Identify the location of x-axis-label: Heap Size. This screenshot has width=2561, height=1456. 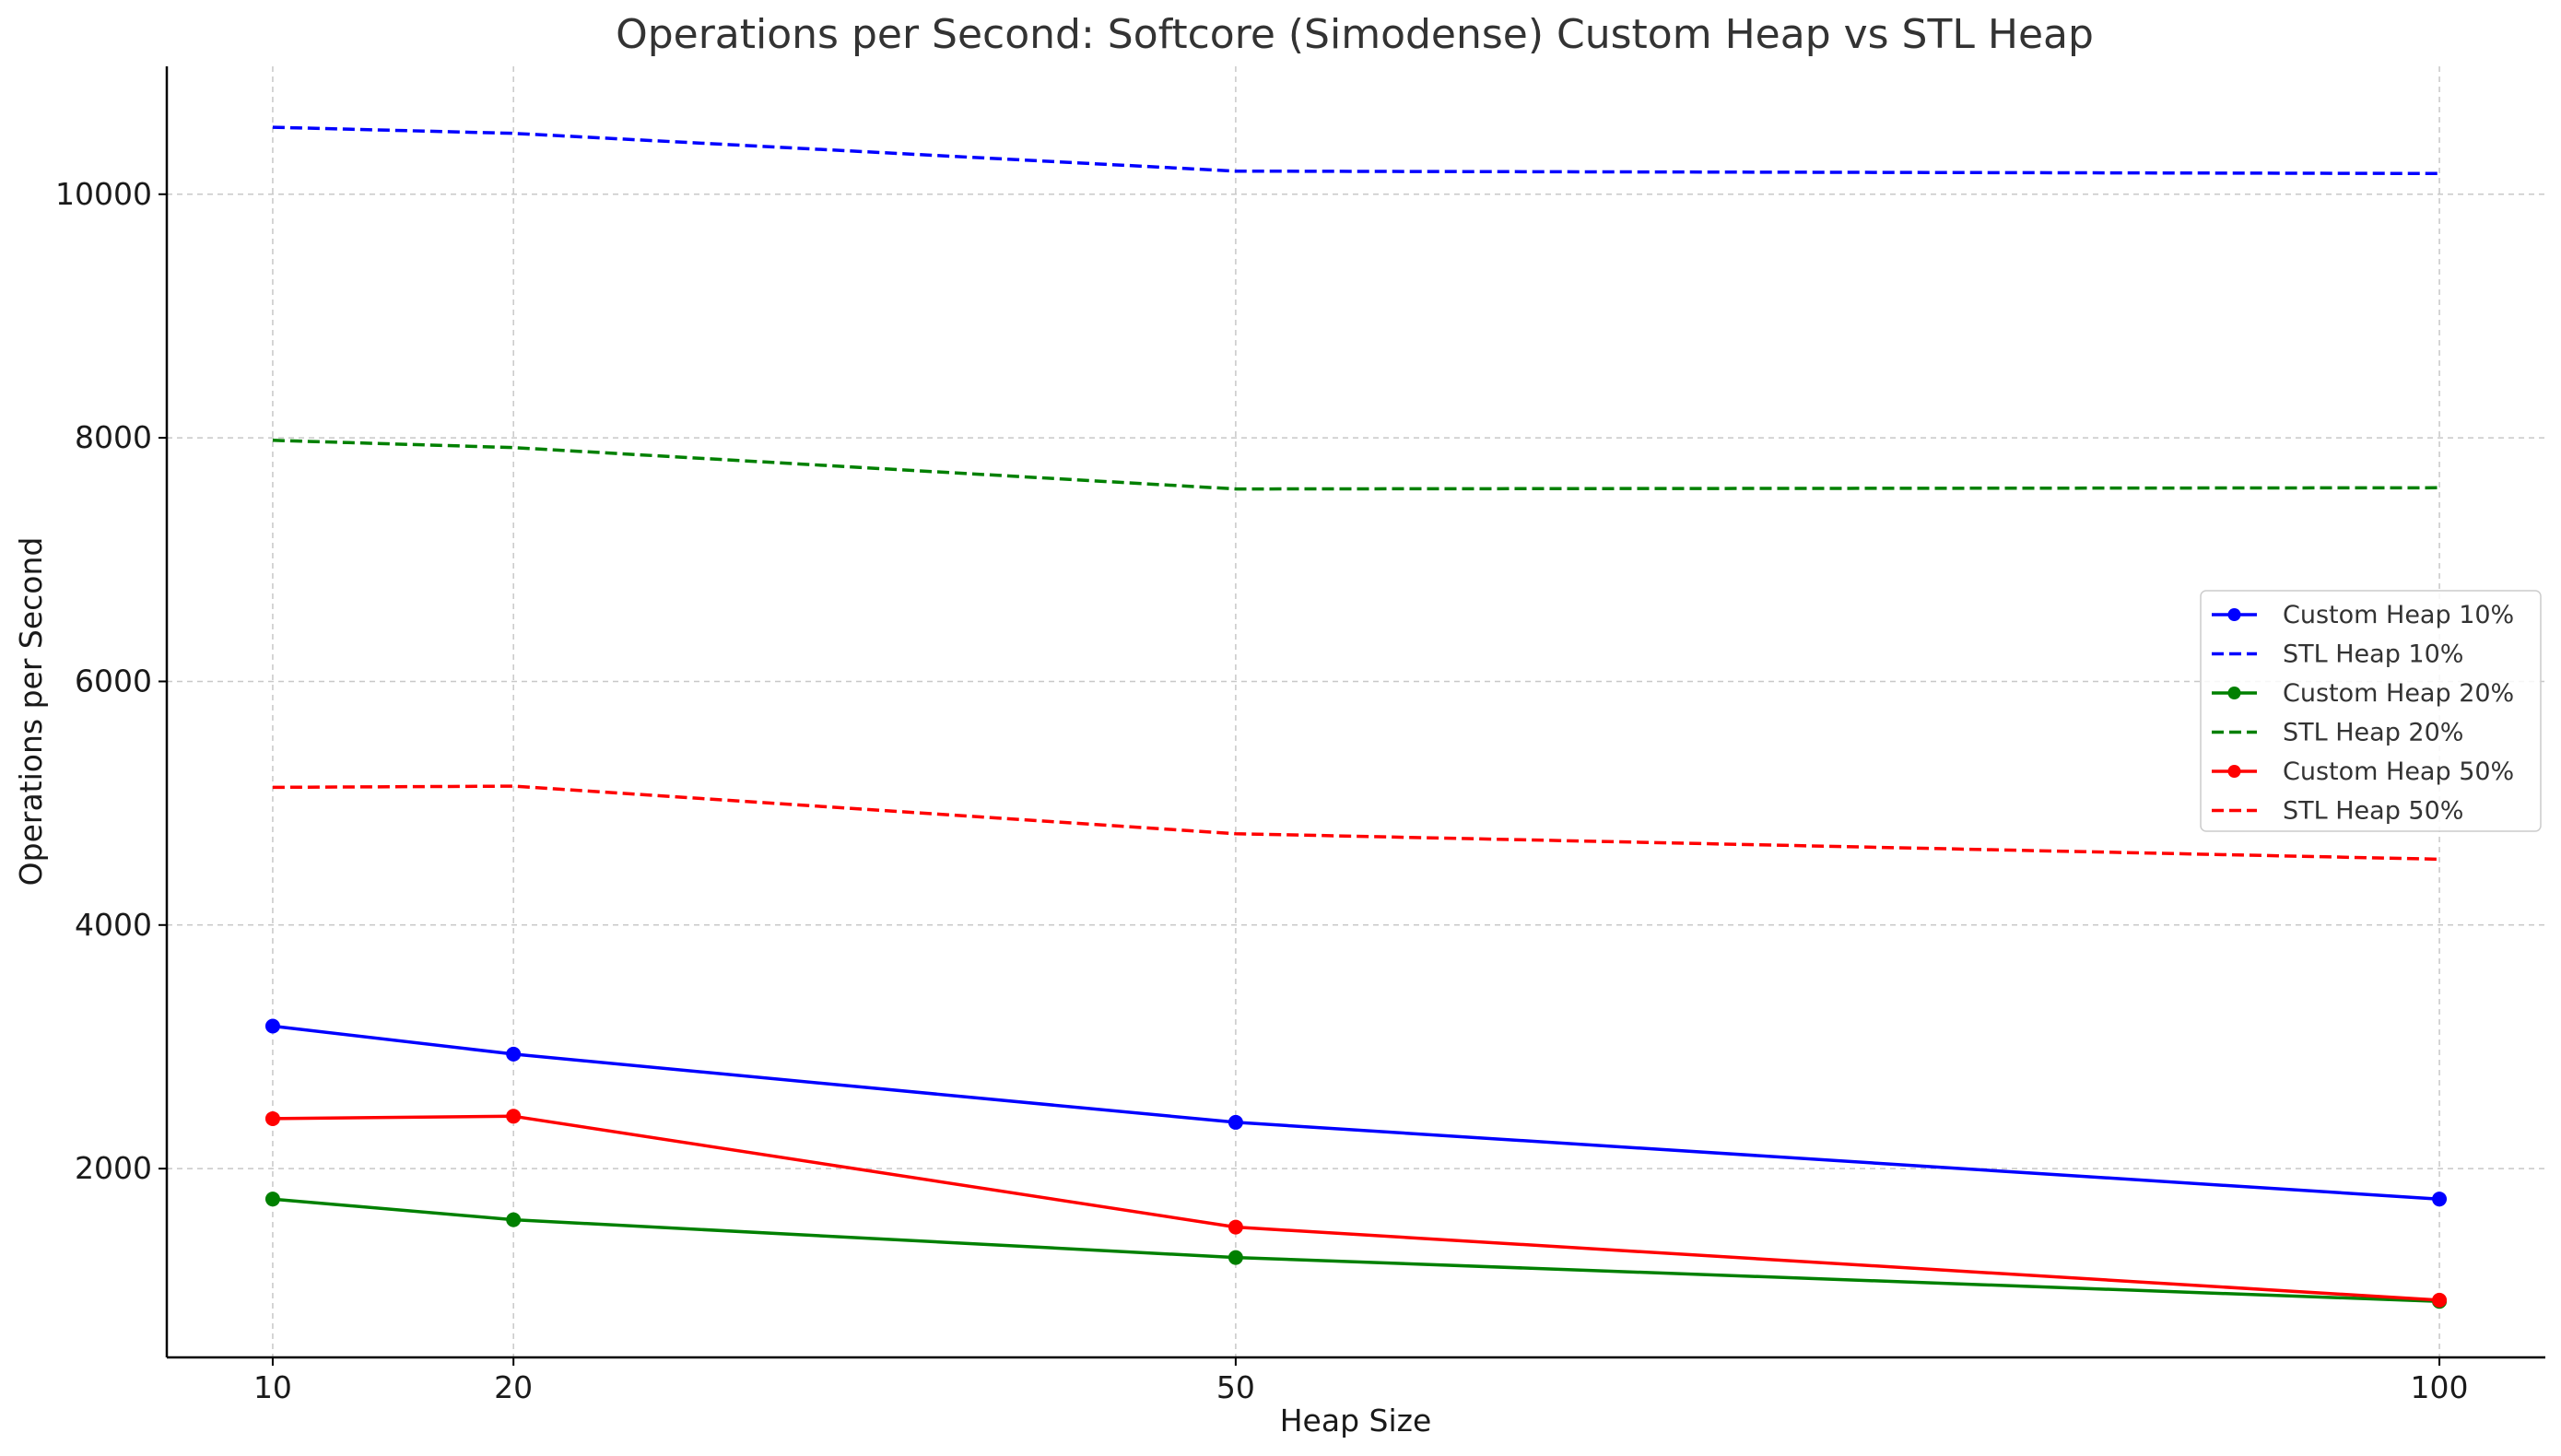
(1356, 1420).